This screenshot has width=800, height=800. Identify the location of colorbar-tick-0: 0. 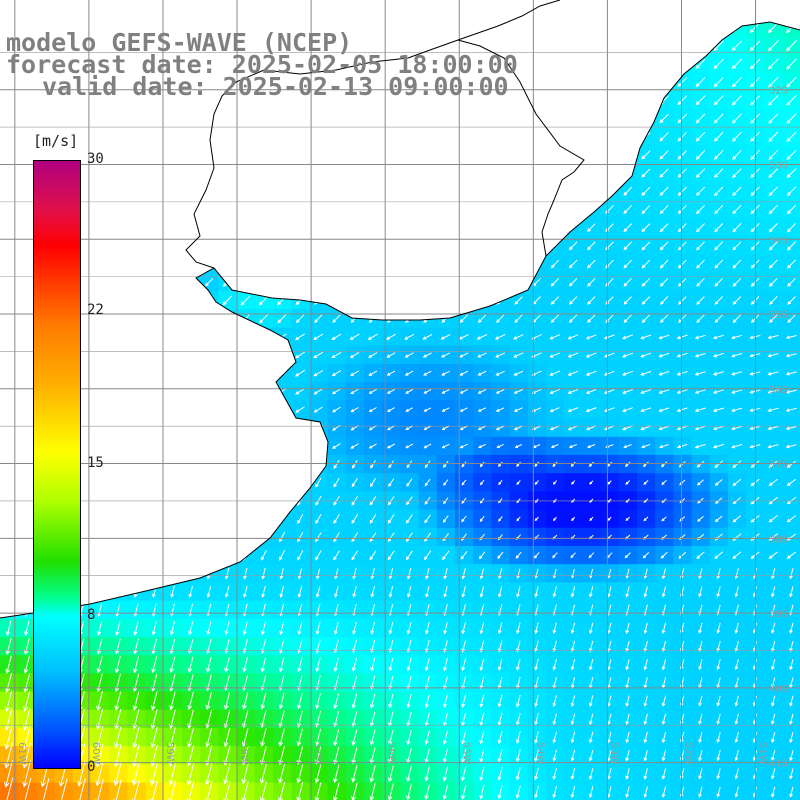
(91, 767).